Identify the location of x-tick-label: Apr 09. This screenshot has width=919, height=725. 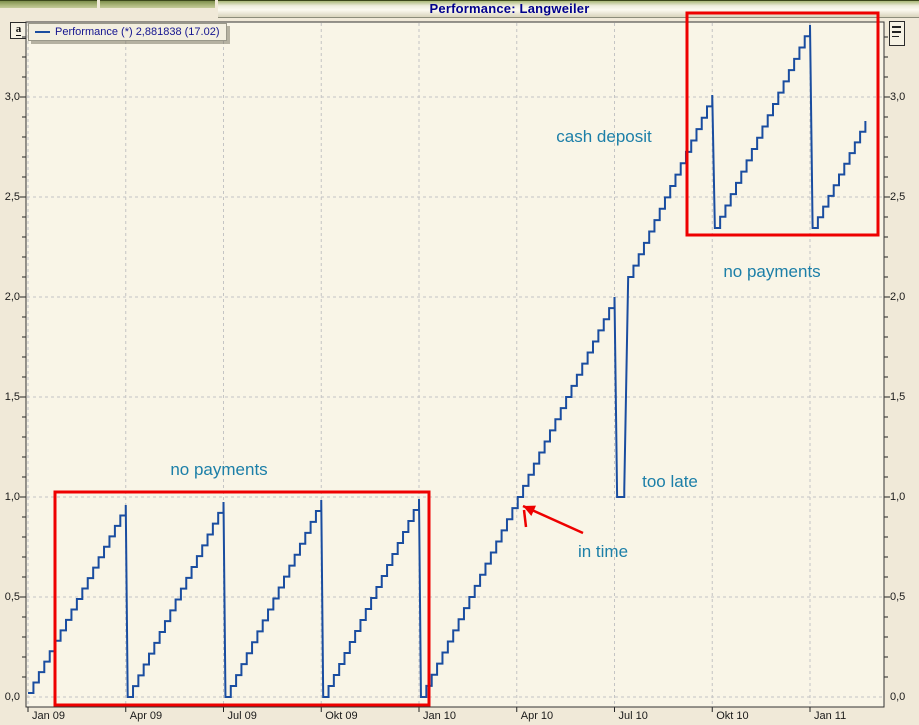
(146, 716).